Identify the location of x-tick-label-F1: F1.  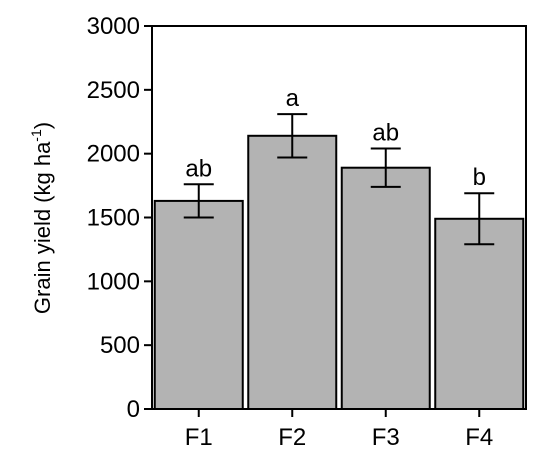
(199, 437).